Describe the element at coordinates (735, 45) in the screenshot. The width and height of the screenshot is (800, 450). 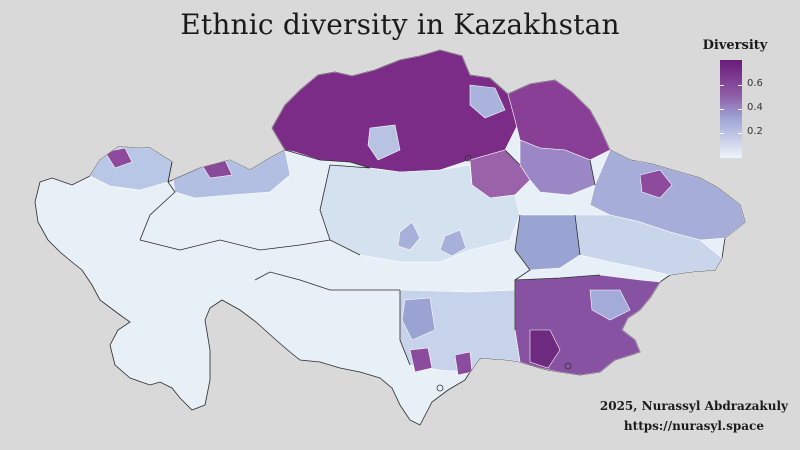
I see `legend-title: Diversity` at that location.